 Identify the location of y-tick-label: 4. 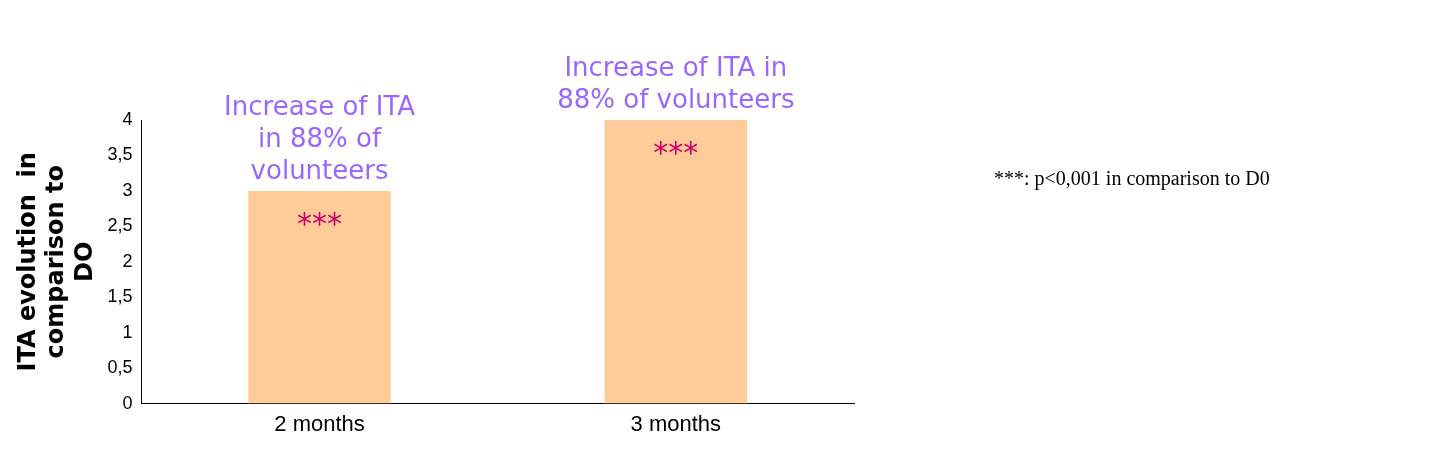
(127, 118).